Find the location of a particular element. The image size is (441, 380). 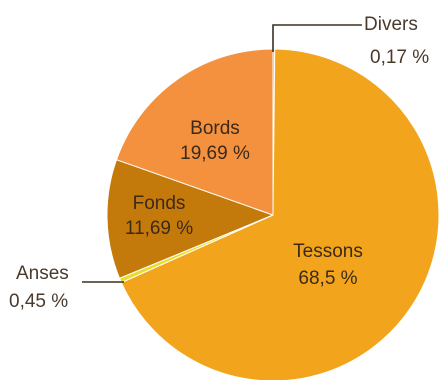

slice-value-divers: 0,17 % is located at coordinates (399, 57).